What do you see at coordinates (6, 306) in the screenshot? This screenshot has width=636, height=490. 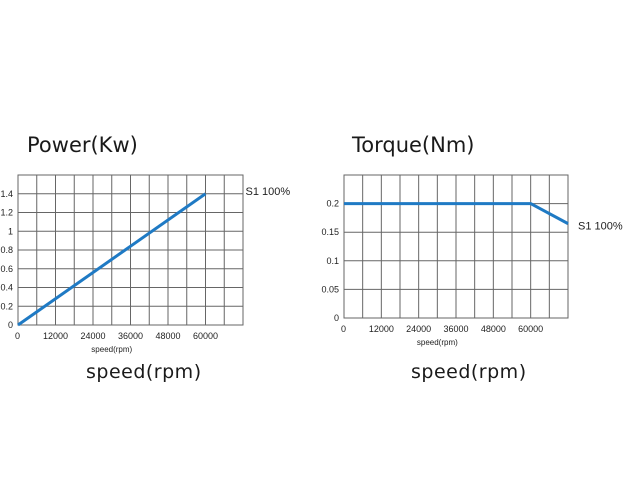 I see `power-y-tick-label: 0.2` at bounding box center [6, 306].